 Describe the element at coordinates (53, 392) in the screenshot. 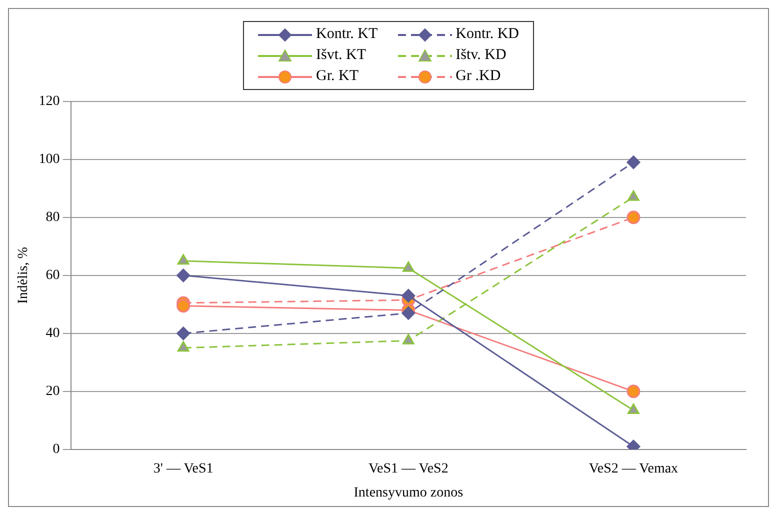

I see `y-tick-label: 20` at that location.